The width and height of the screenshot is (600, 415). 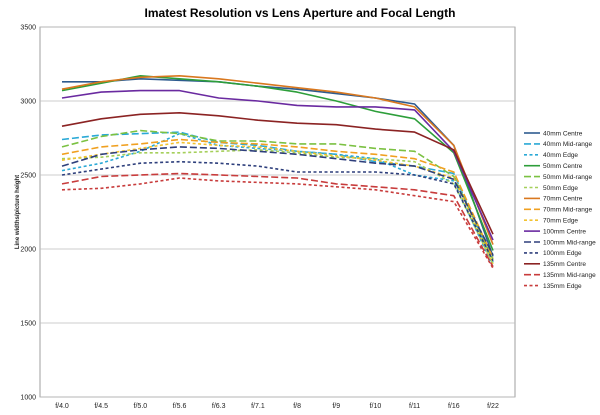 What do you see at coordinates (258, 406) in the screenshot?
I see `x-tick-label: f/7.1` at bounding box center [258, 406].